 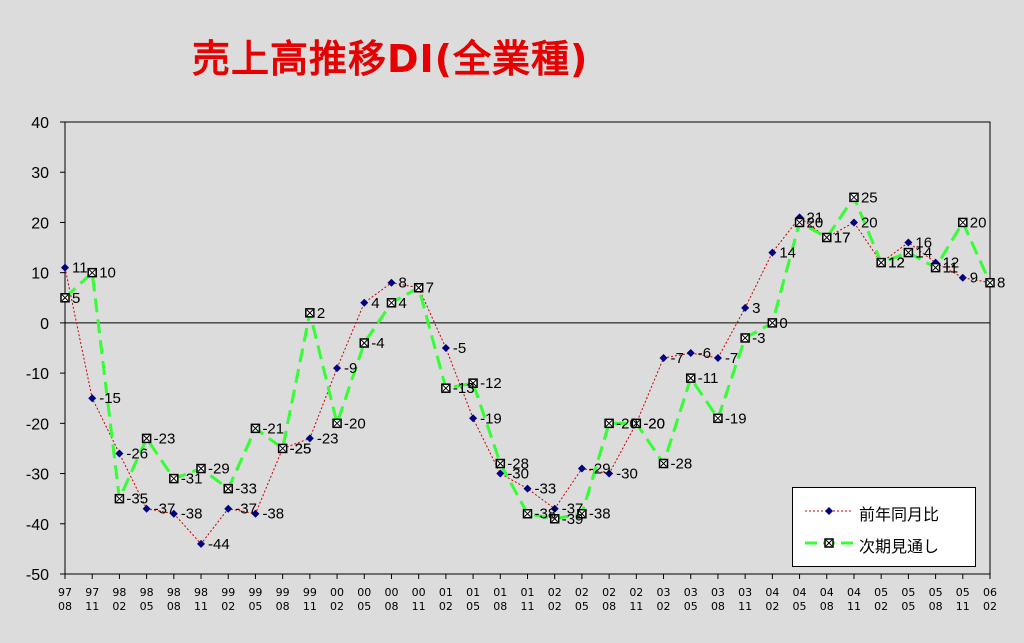 What do you see at coordinates (842, 238) in the screenshot?
I see `data-label-前年同月比: 17` at bounding box center [842, 238].